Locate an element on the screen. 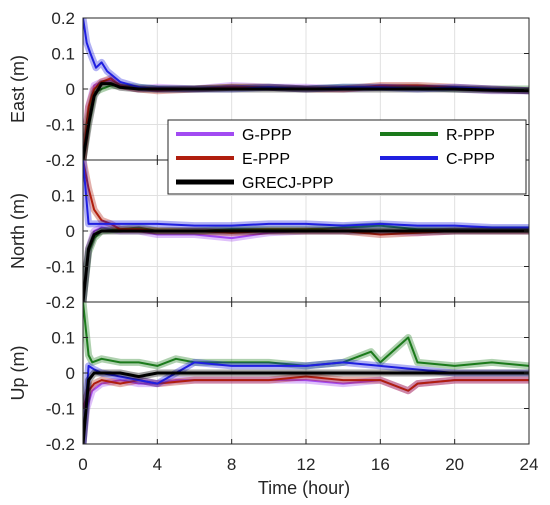  legend-label: C-PPP is located at coordinates (470, 159).